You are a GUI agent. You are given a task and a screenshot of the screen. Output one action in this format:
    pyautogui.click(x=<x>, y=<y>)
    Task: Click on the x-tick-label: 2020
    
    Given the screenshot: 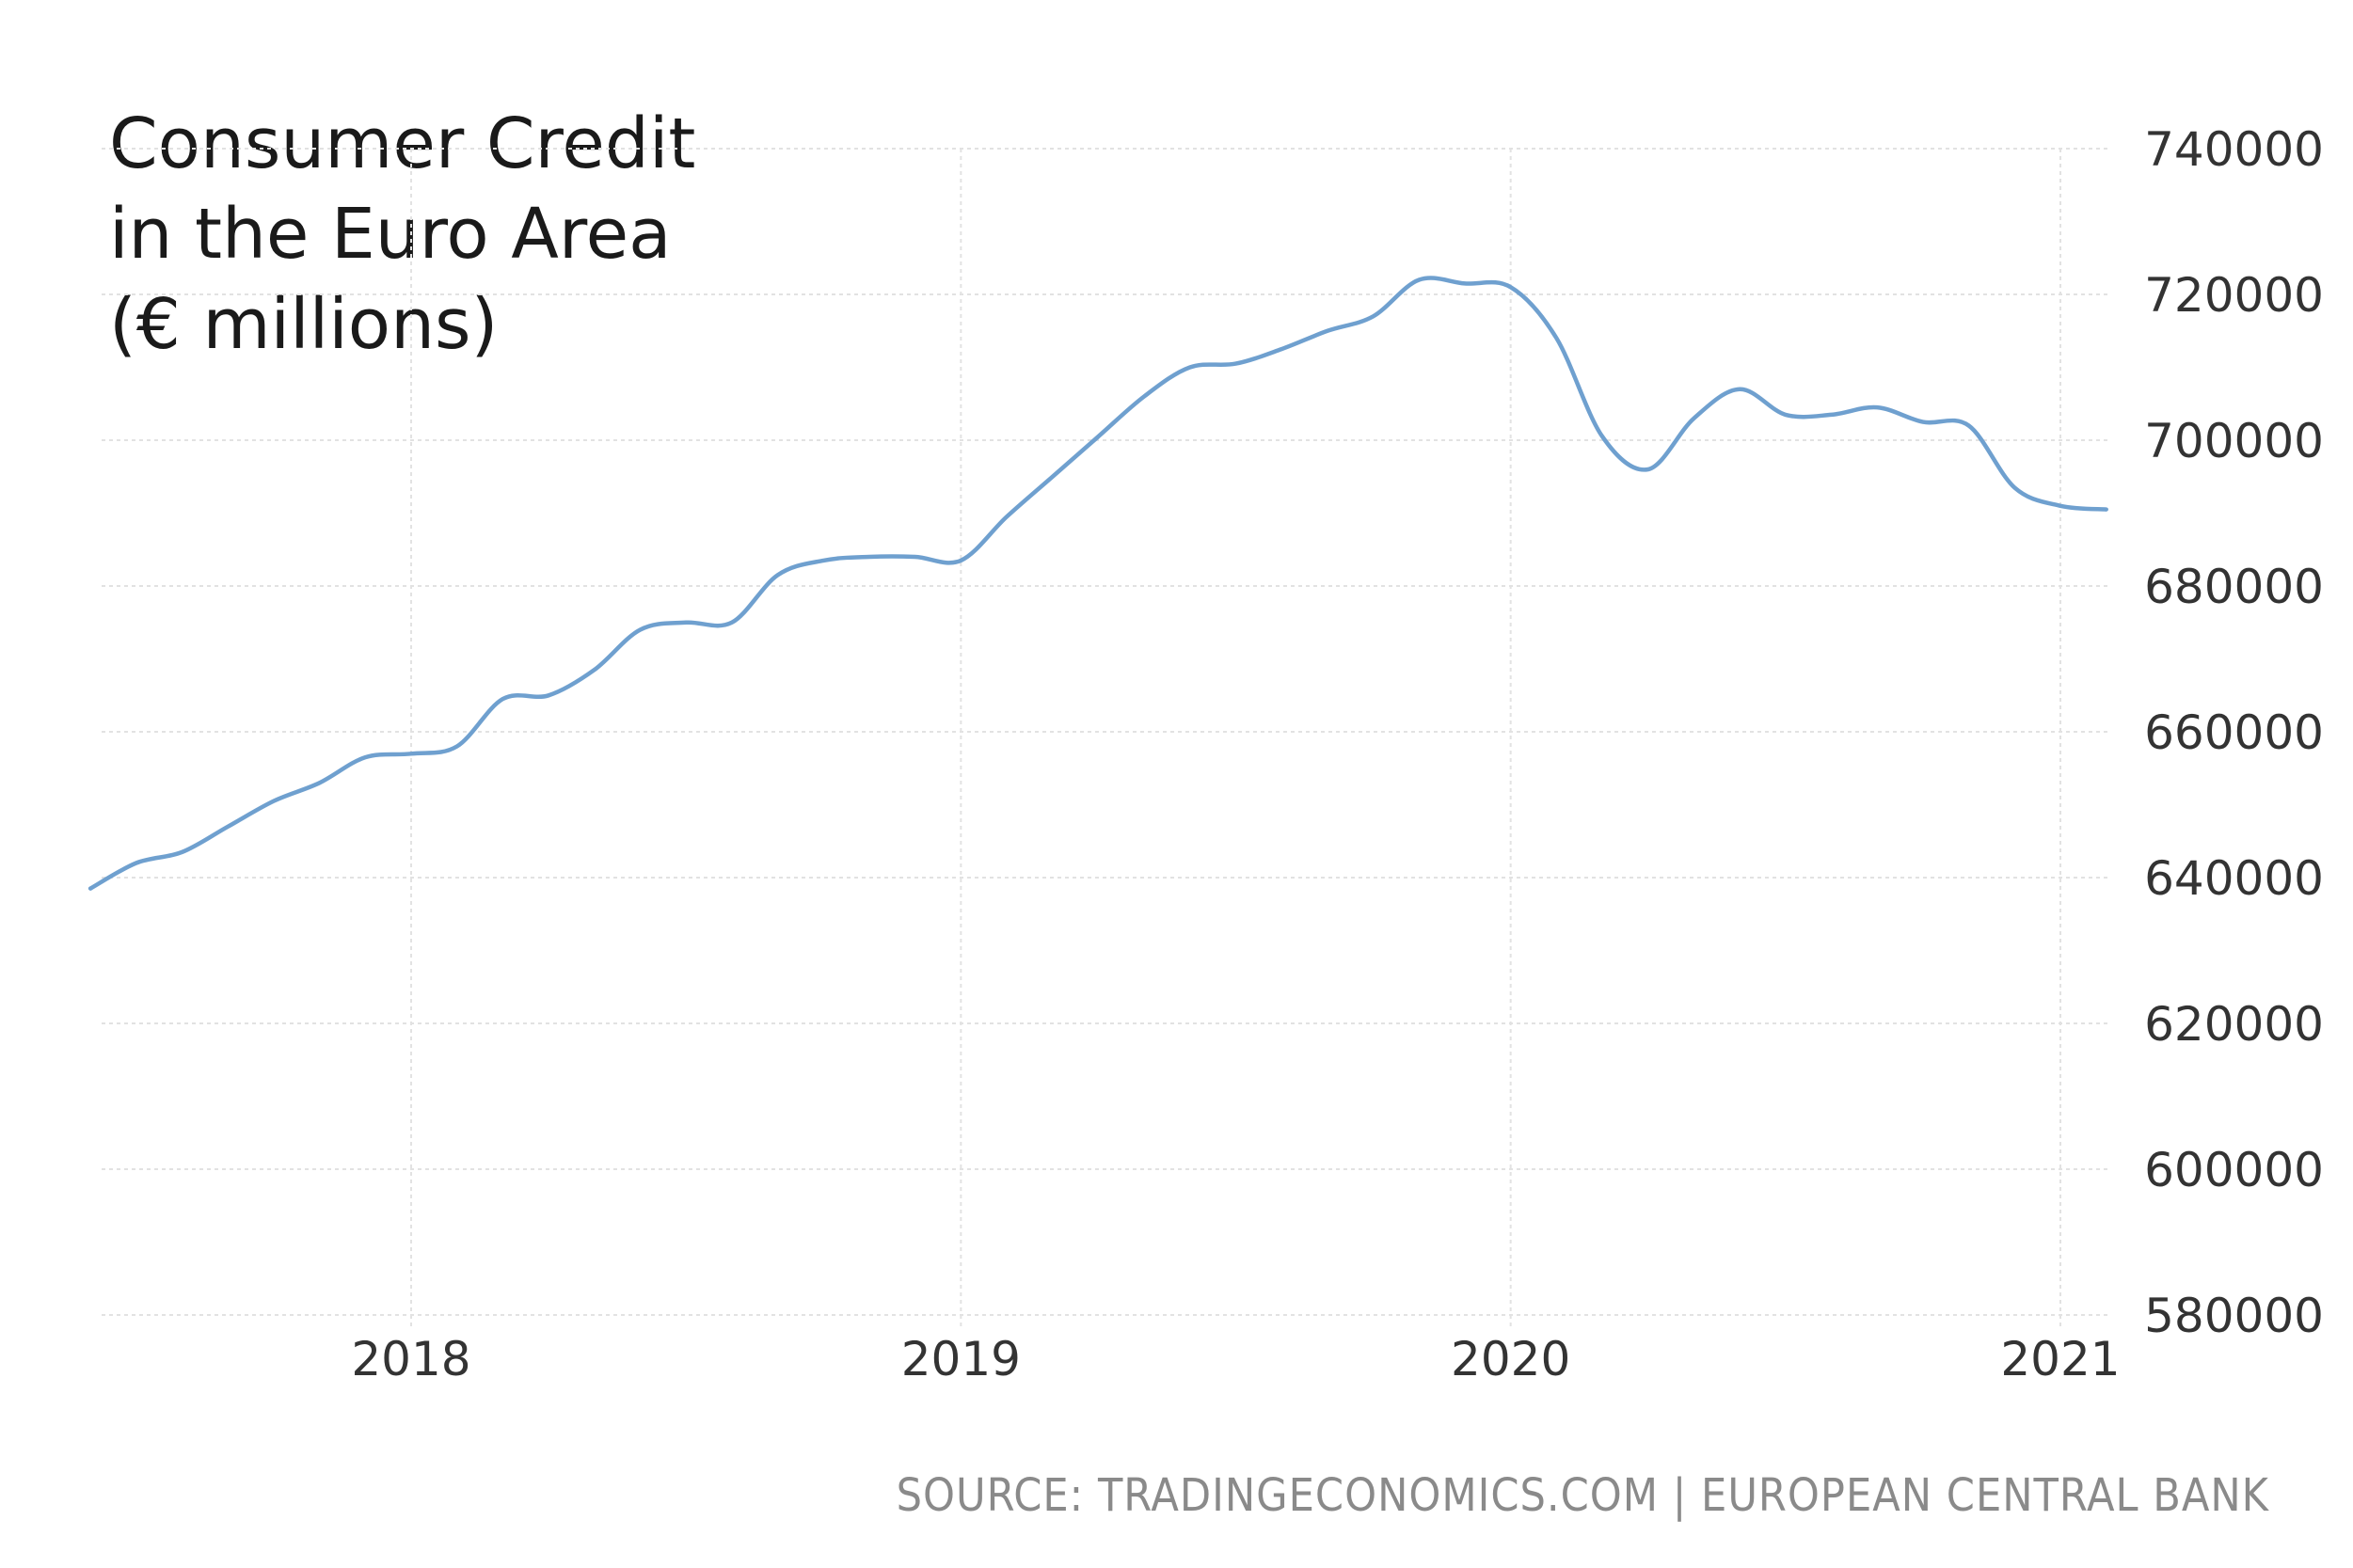 What is the action you would take?
    pyautogui.click(x=1510, y=1359)
    